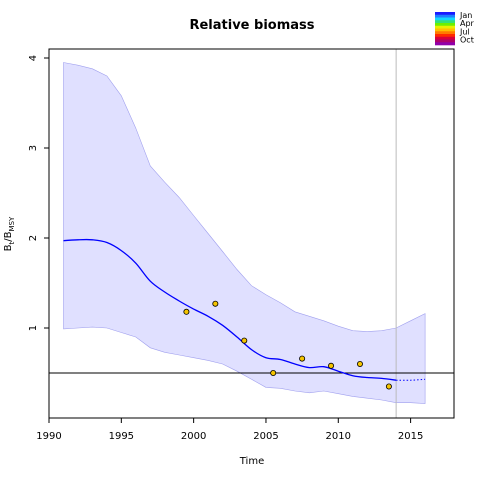  What do you see at coordinates (33, 328) in the screenshot?
I see `y-tick-label: 1` at bounding box center [33, 328].